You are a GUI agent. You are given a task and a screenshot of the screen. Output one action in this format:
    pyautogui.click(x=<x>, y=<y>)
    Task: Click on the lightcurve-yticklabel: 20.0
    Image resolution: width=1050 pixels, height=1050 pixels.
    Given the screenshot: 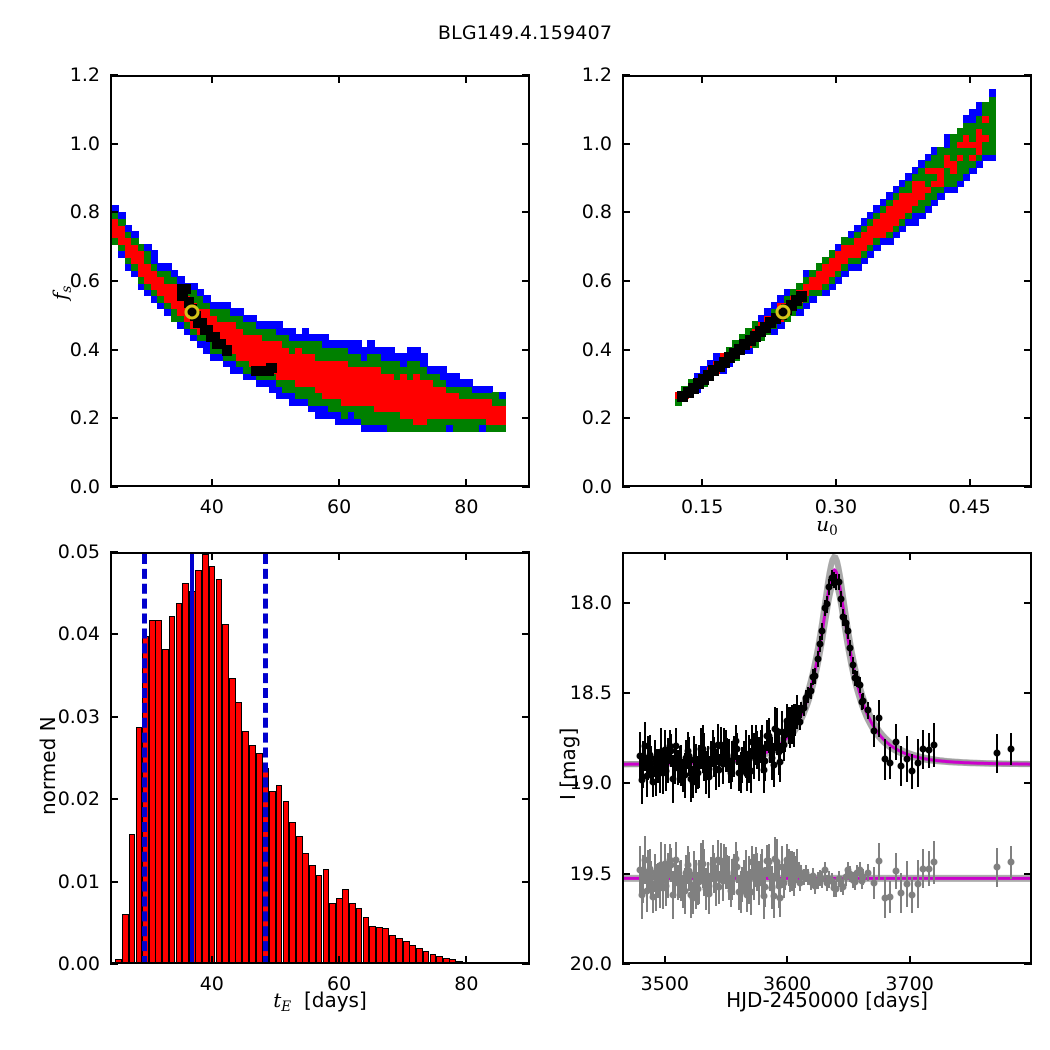 What is the action you would take?
    pyautogui.click(x=590, y=964)
    